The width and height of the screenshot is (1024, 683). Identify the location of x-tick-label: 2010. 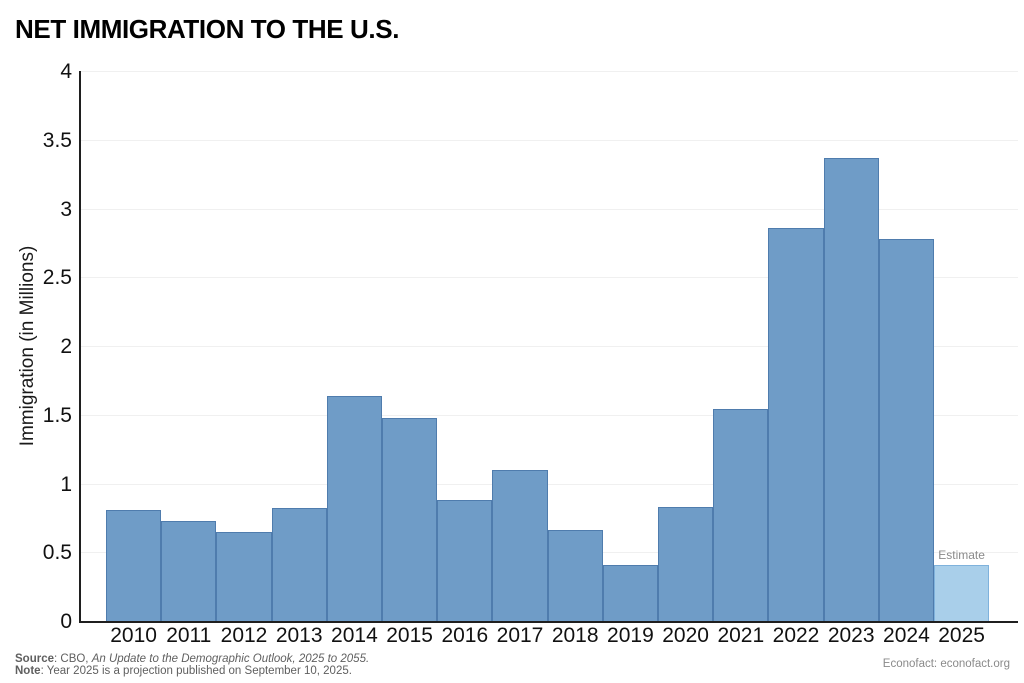
(133, 635).